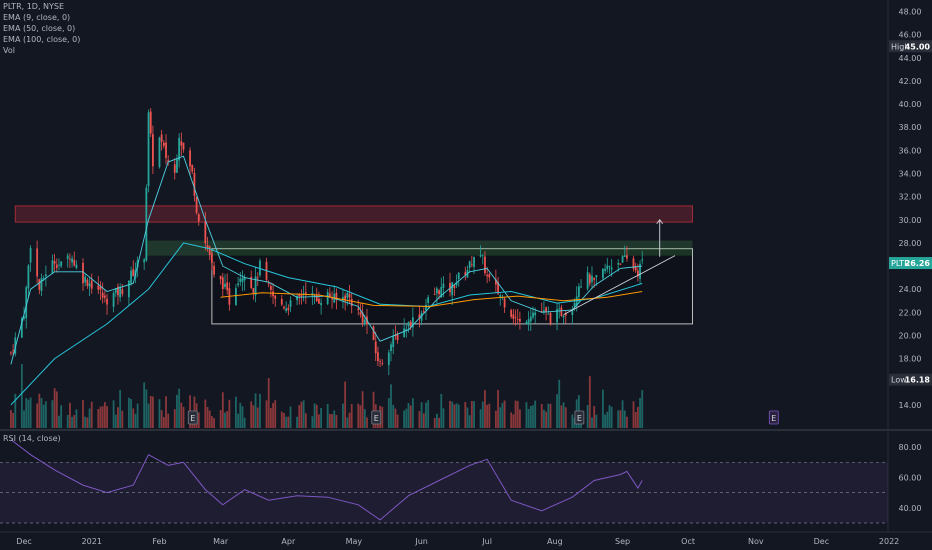  I want to click on legend-ema100: EMA (100, close, 0), so click(42, 39).